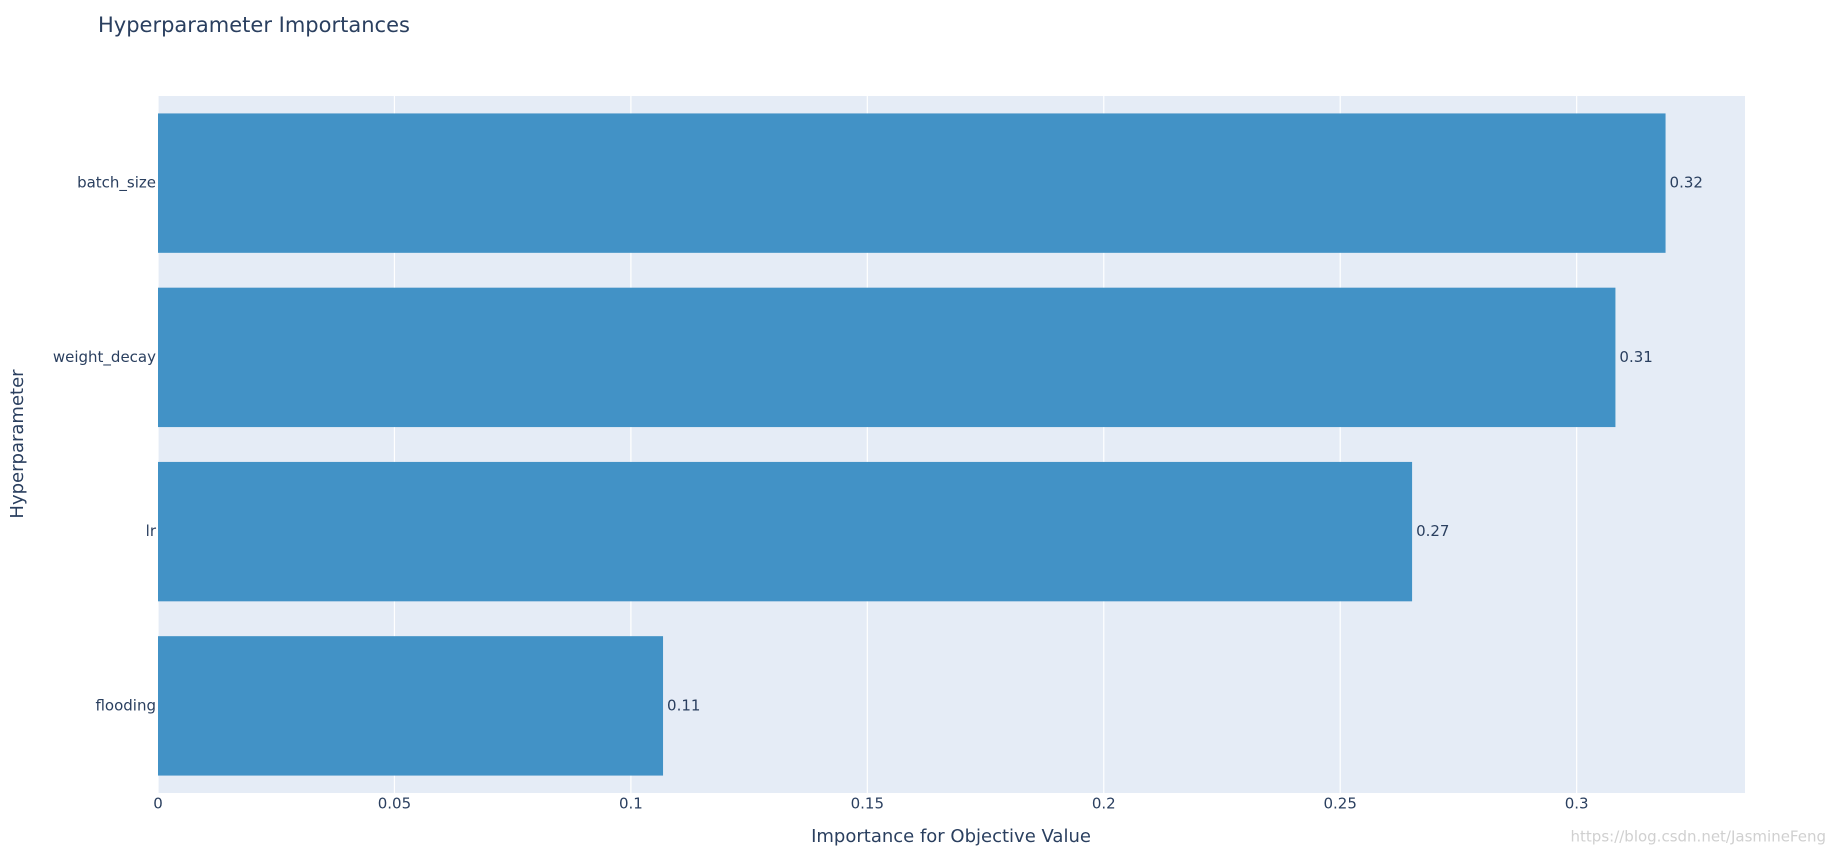  I want to click on x-tick-label: 0, so click(158, 804).